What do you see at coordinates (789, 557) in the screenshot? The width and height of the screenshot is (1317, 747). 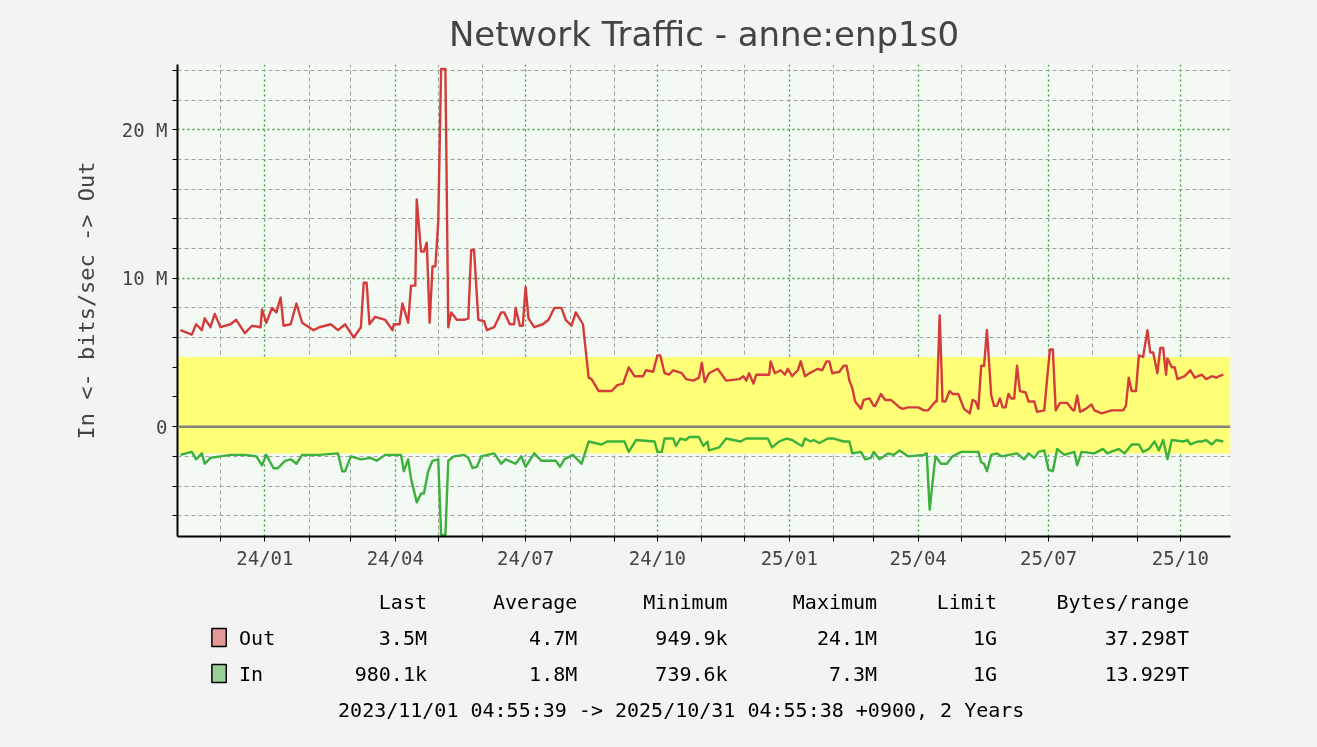 I see `x-tick-label: 25/01` at bounding box center [789, 557].